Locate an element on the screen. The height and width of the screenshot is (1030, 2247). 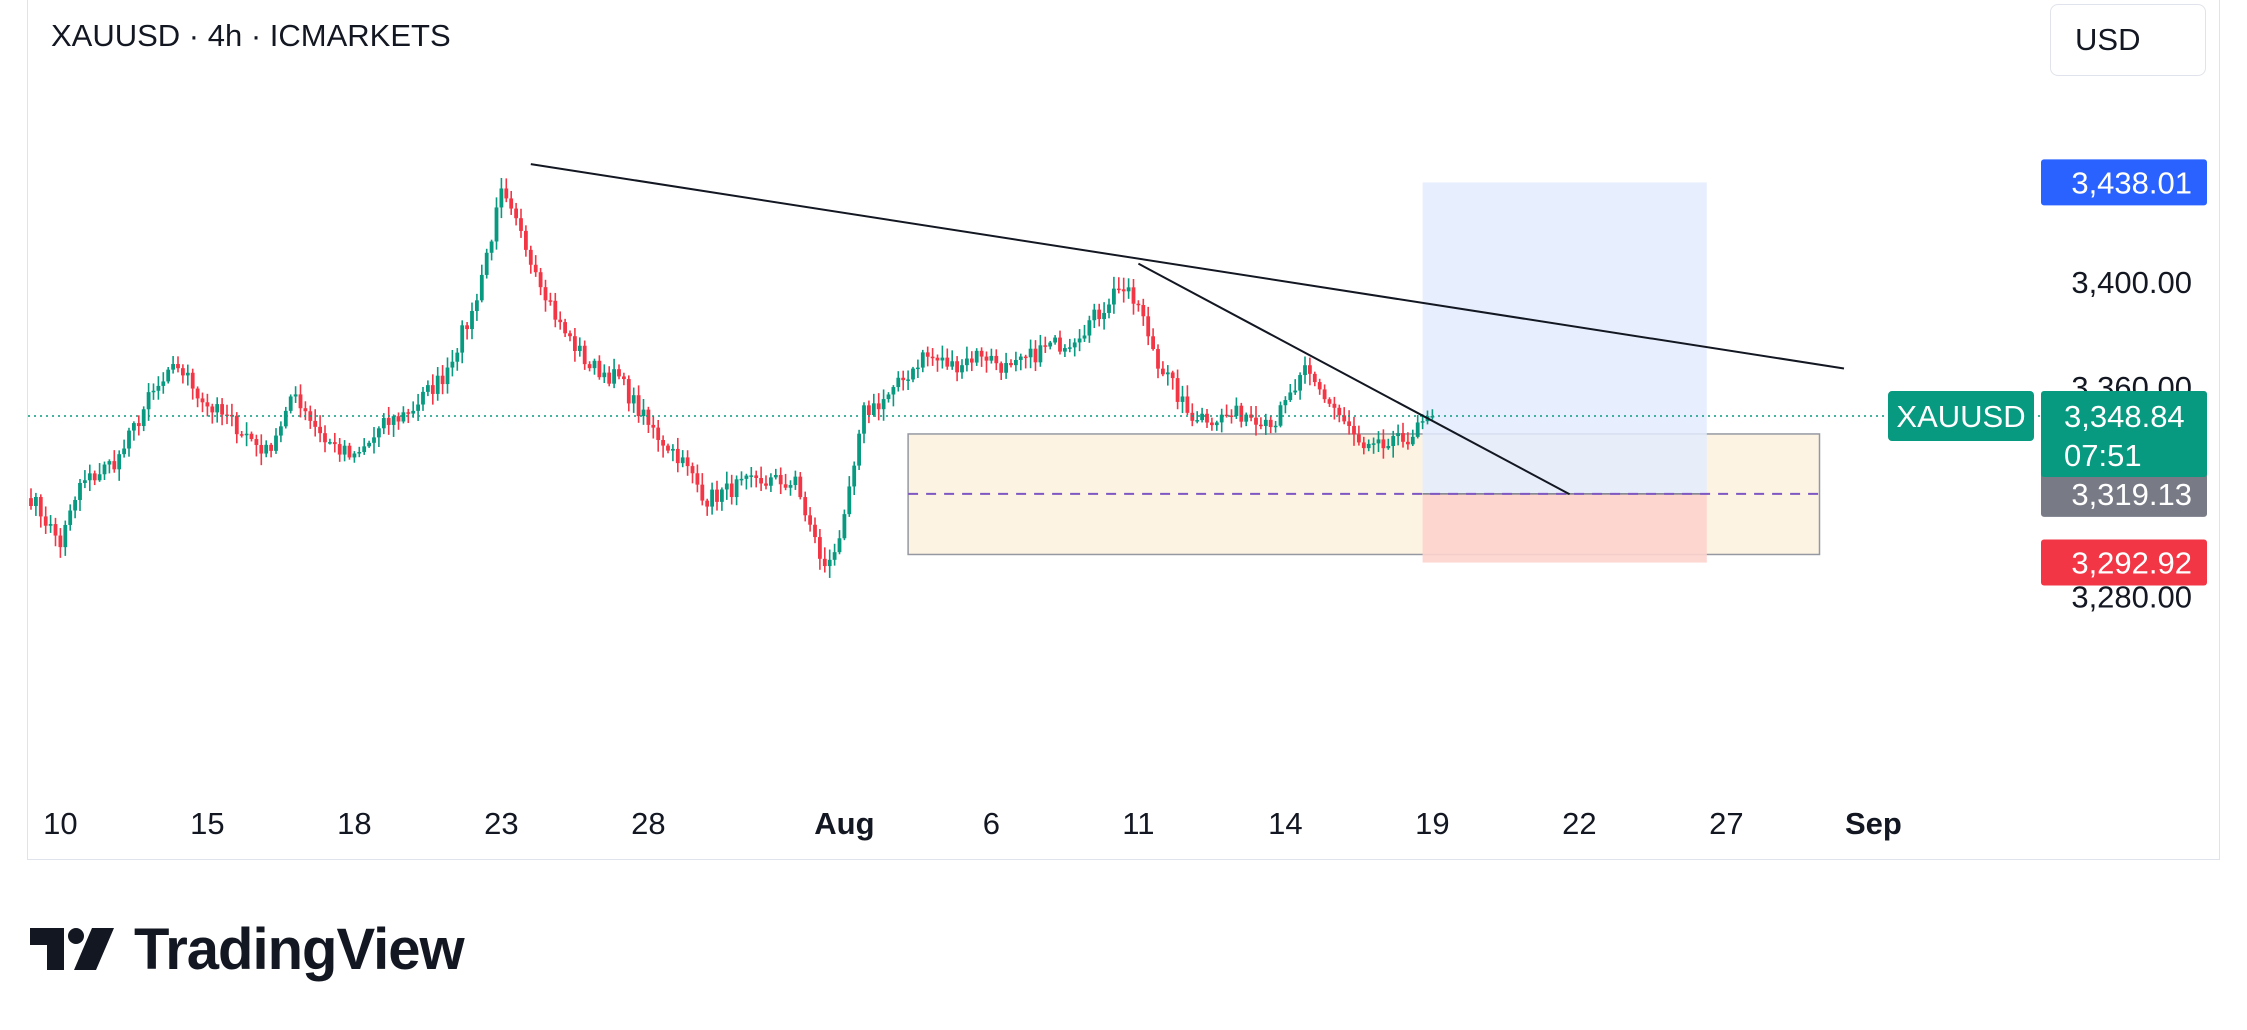
tradingview-logo: TradingView is located at coordinates (247, 949).